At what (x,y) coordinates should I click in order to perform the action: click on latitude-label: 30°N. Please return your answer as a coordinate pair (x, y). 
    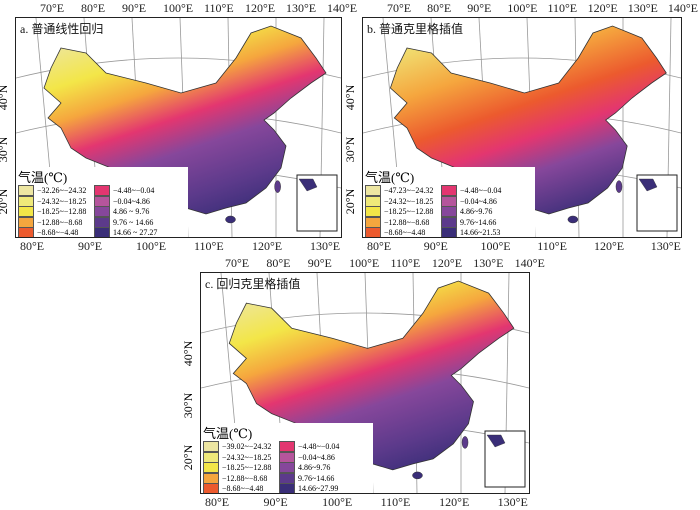
    Looking at the image, I should click on (188, 405).